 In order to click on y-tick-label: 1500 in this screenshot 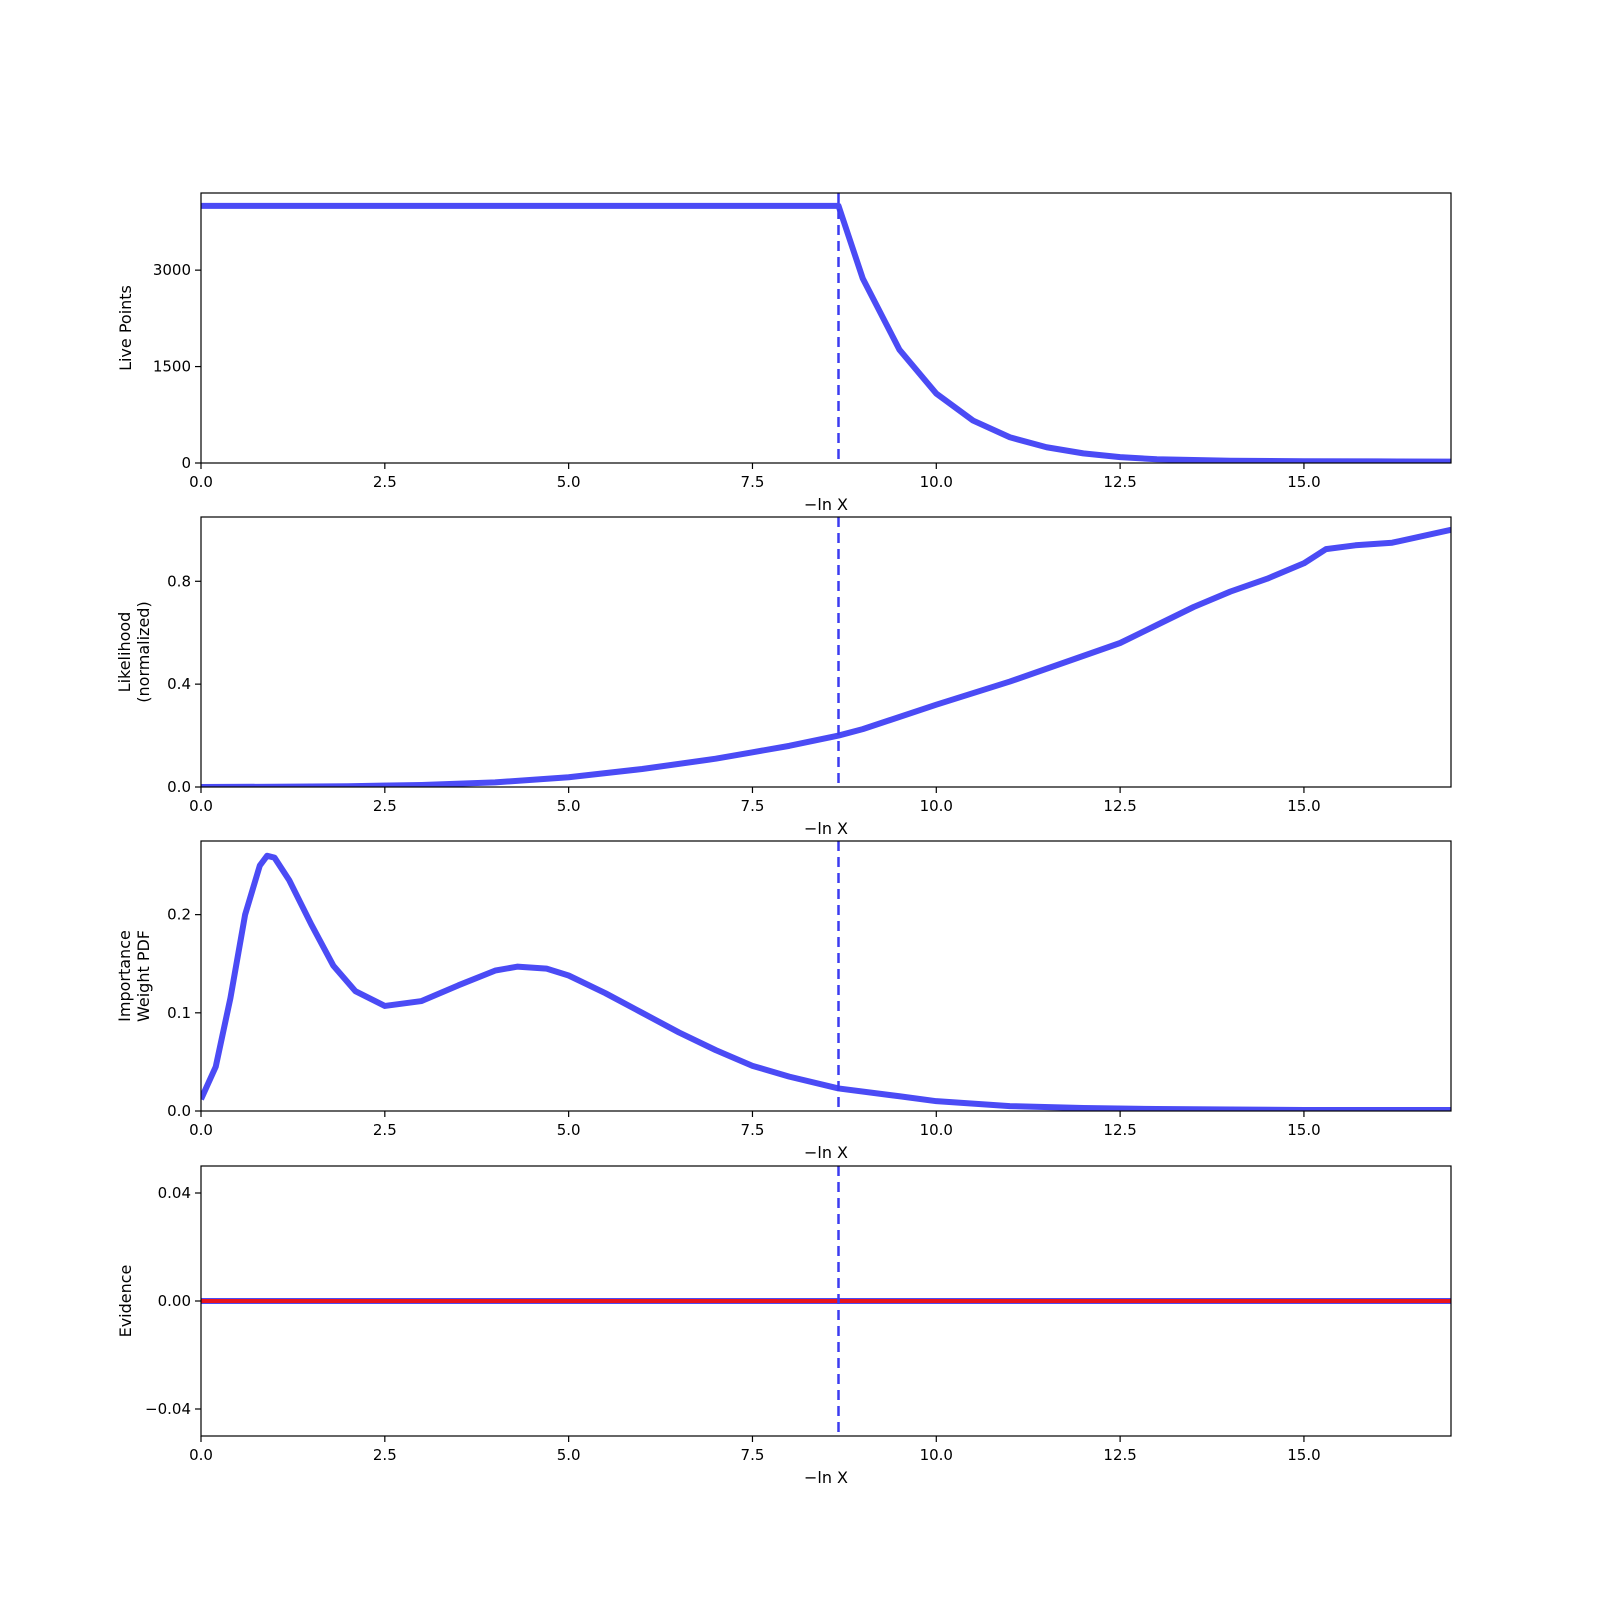, I will do `click(172, 367)`.